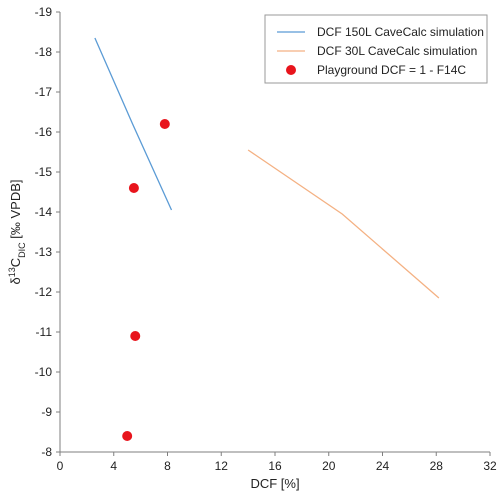  Describe the element at coordinates (44, 52) in the screenshot. I see `y-tick-label: -18` at that location.